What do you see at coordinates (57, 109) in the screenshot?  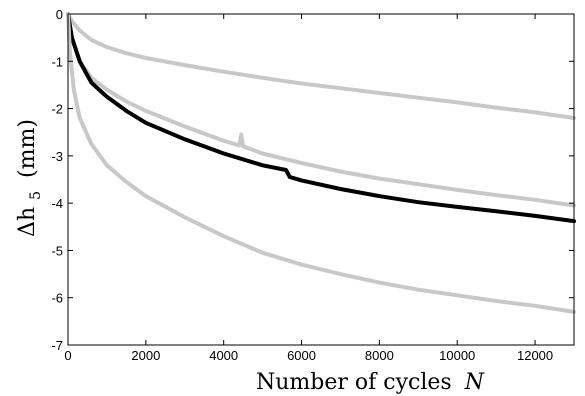 I see `y-tick-label: -2` at bounding box center [57, 109].